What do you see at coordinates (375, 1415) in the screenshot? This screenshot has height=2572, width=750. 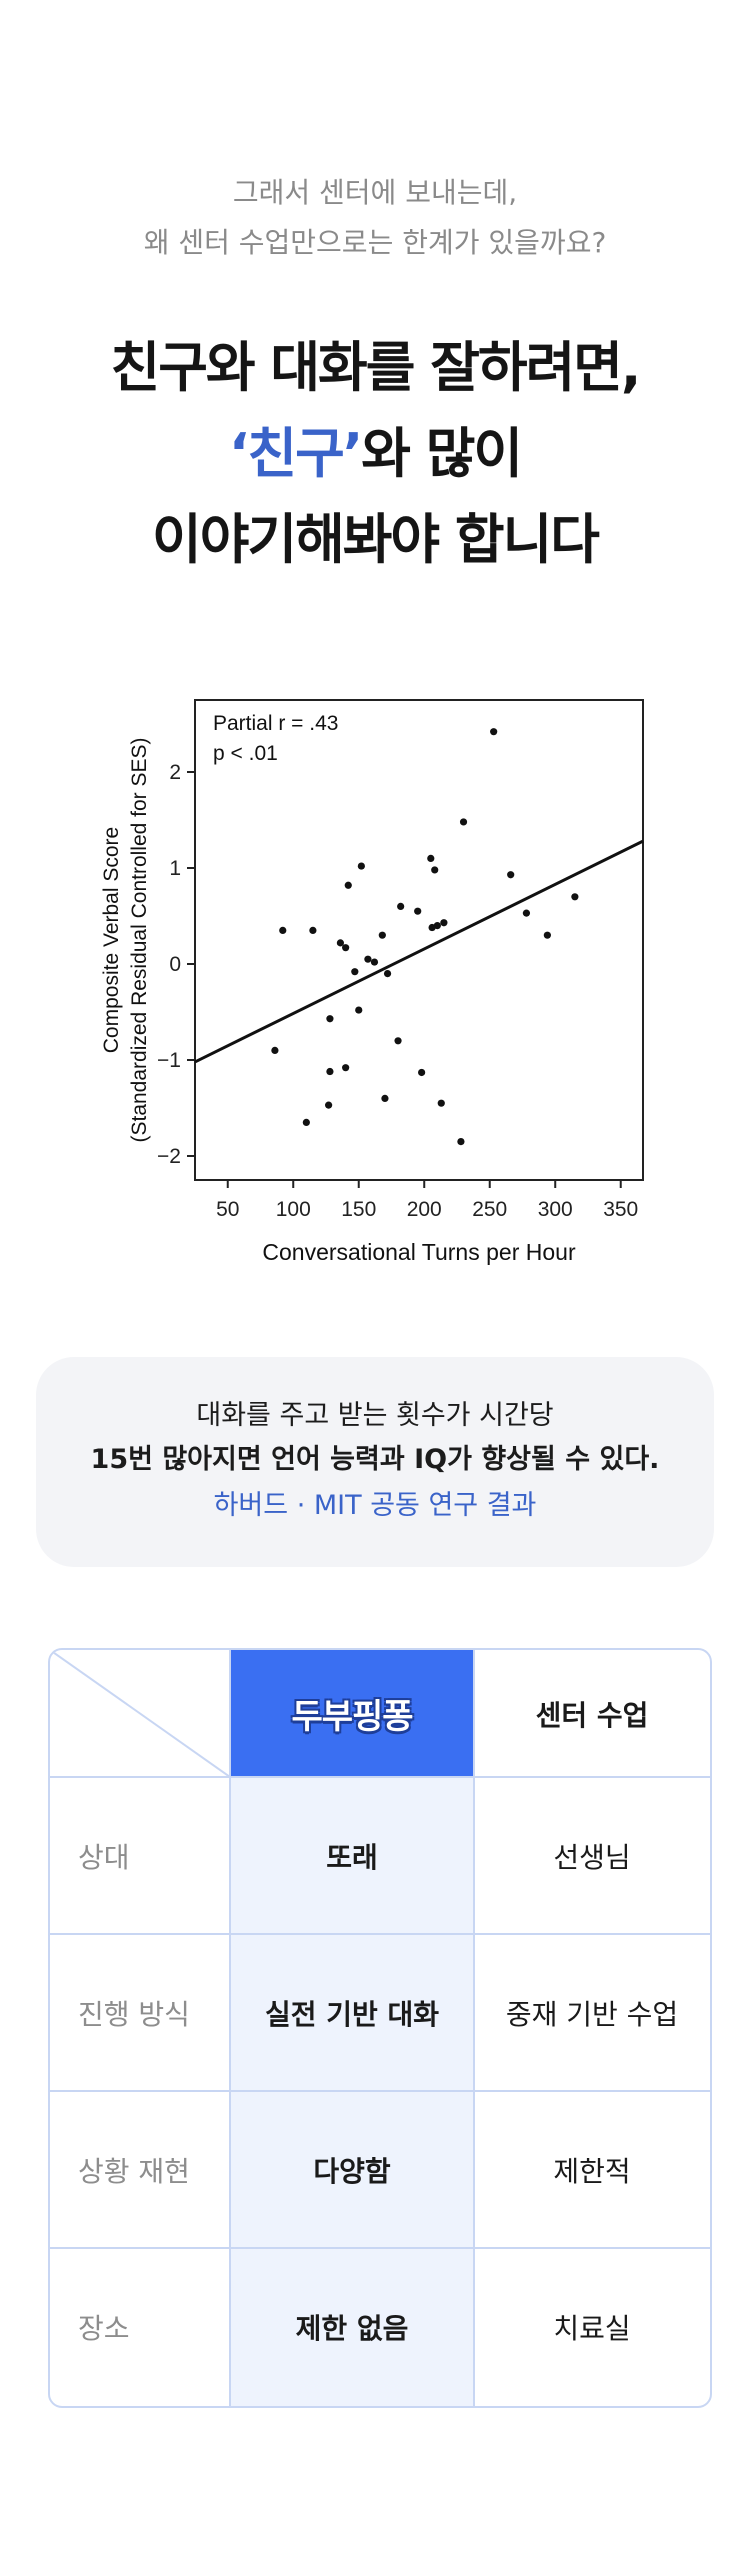 I see `callout-line-1: 대화를 주고 받는 횟수가 시간당` at bounding box center [375, 1415].